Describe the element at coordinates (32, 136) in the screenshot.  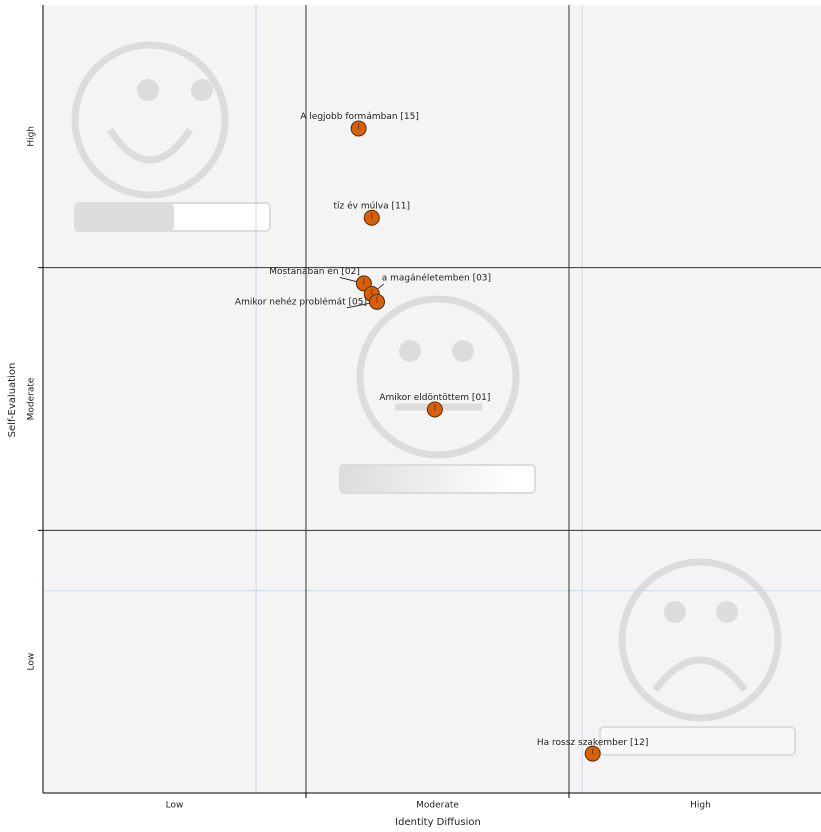
I see `y-category-label: High` at that location.